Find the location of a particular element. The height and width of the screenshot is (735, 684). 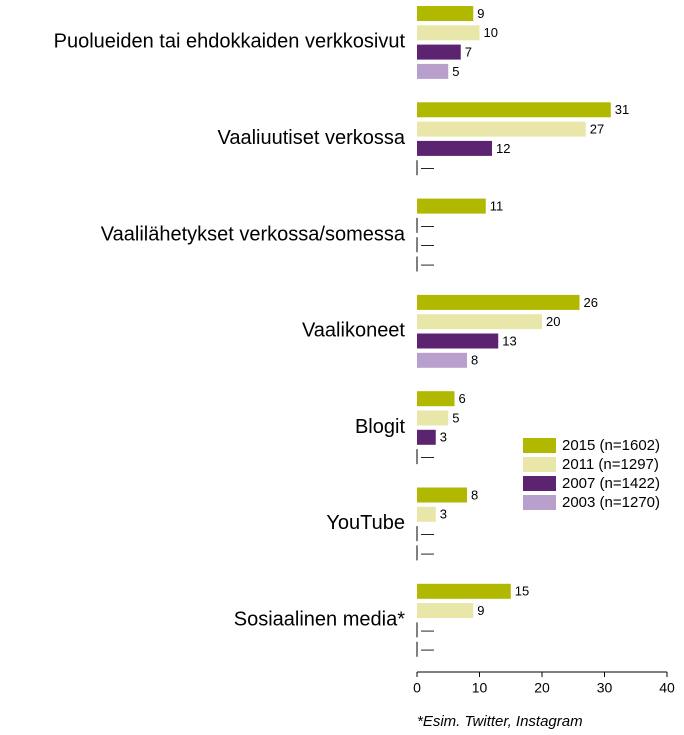

category-label: Sosiaalinen media* is located at coordinates (319, 620).